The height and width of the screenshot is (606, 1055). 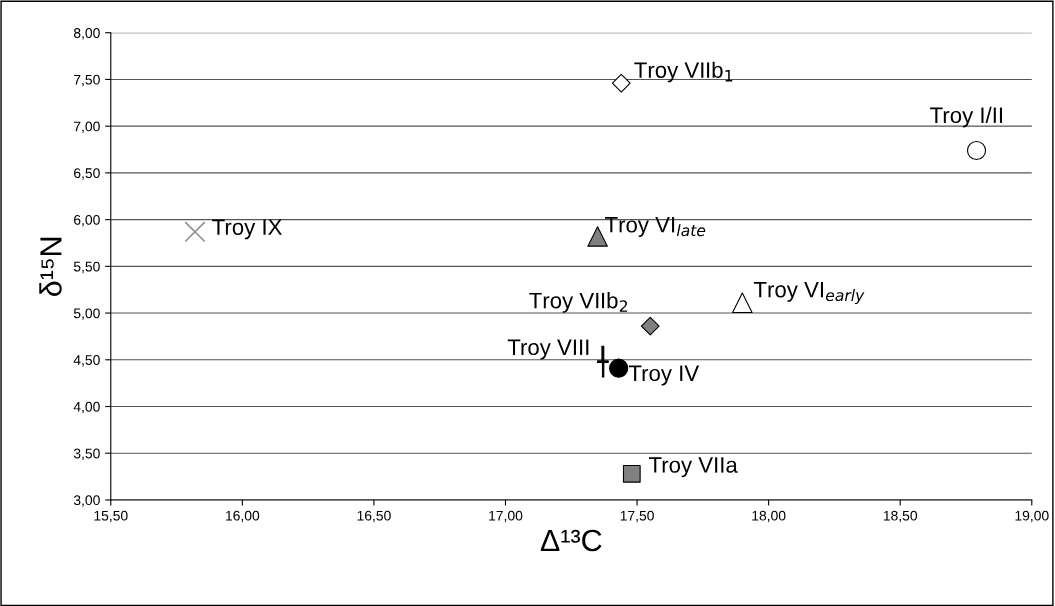 What do you see at coordinates (111, 516) in the screenshot?
I see `x-tick-label: 15,50` at bounding box center [111, 516].